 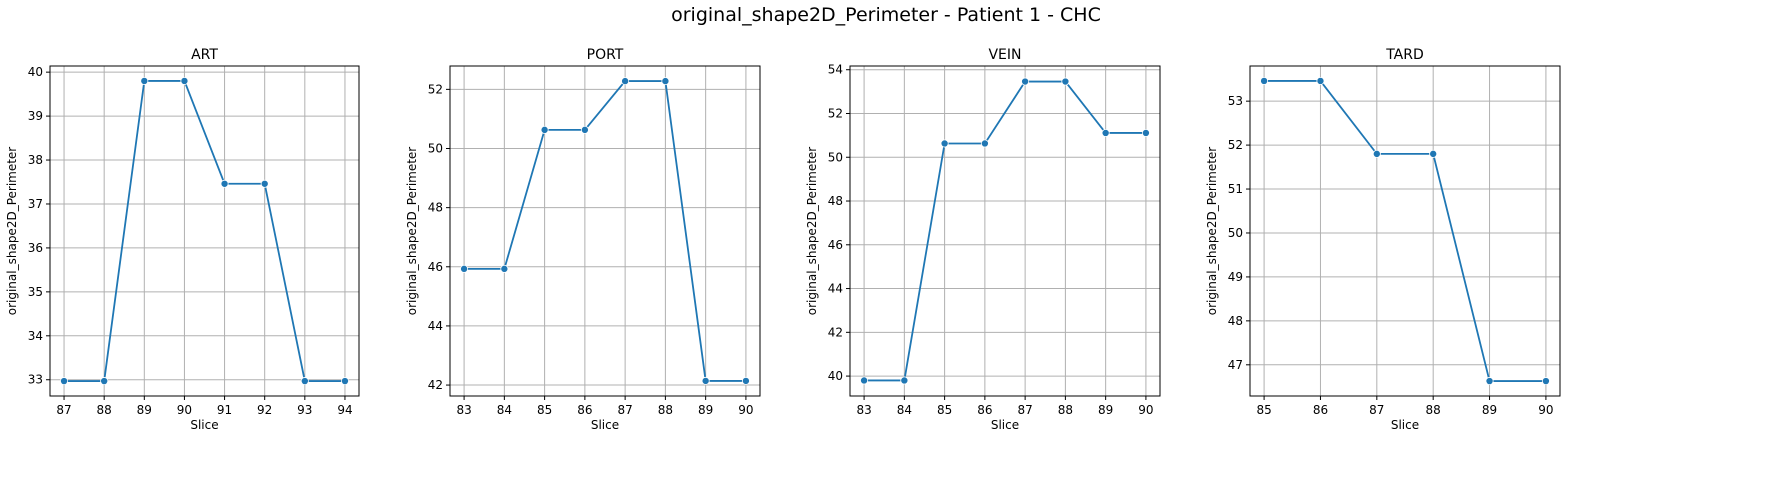 What do you see at coordinates (1235, 189) in the screenshot?
I see `y-tick-label: 51` at bounding box center [1235, 189].